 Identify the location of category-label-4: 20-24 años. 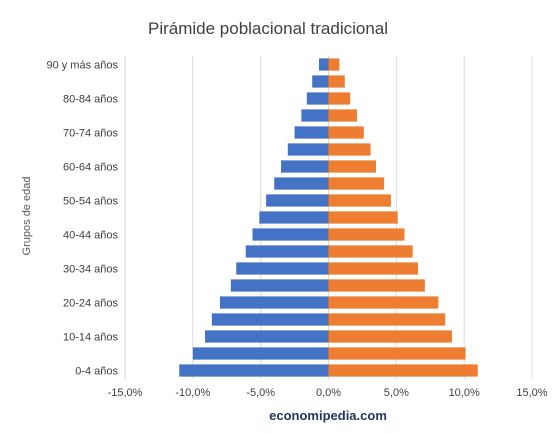
(91, 304).